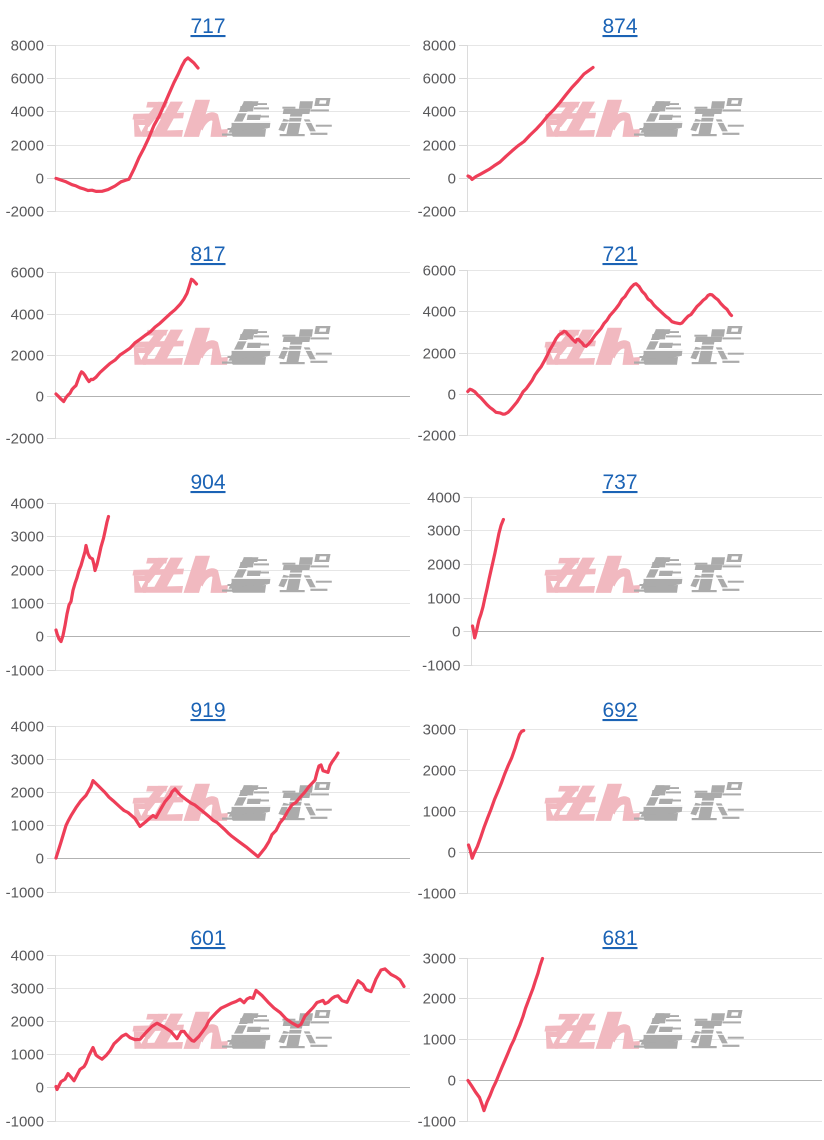  I want to click on svg-text: 874, so click(619, 26).